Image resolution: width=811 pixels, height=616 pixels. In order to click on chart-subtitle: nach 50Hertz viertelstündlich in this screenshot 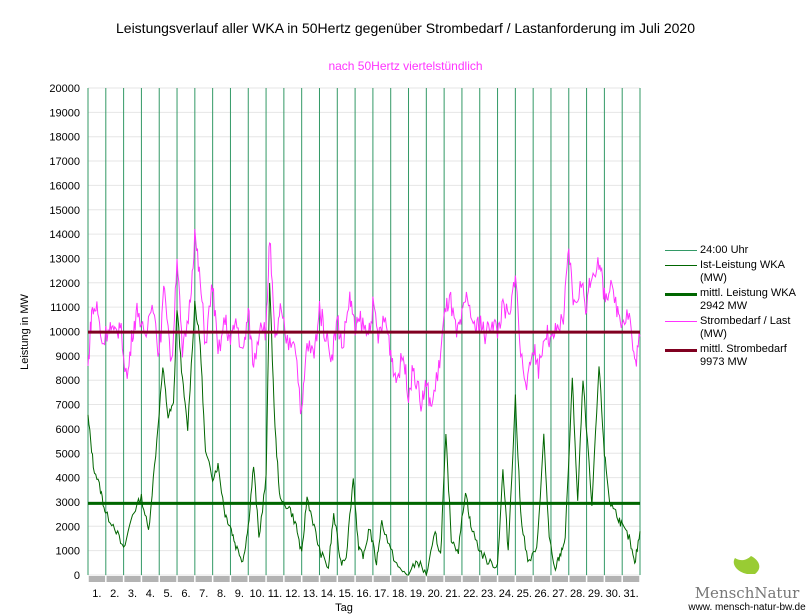, I will do `click(405, 66)`.